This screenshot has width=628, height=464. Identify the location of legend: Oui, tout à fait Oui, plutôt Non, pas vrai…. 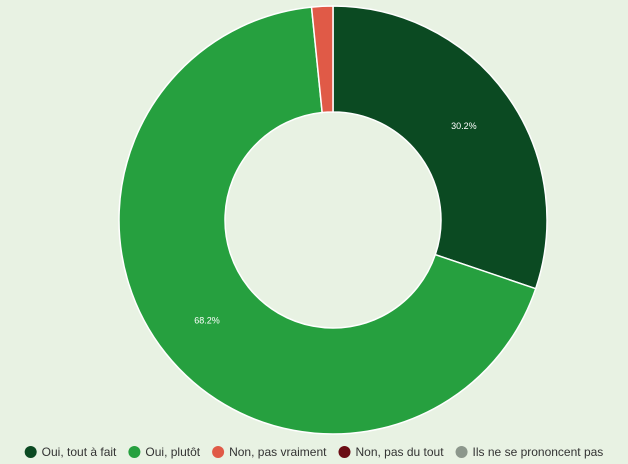
(314, 452).